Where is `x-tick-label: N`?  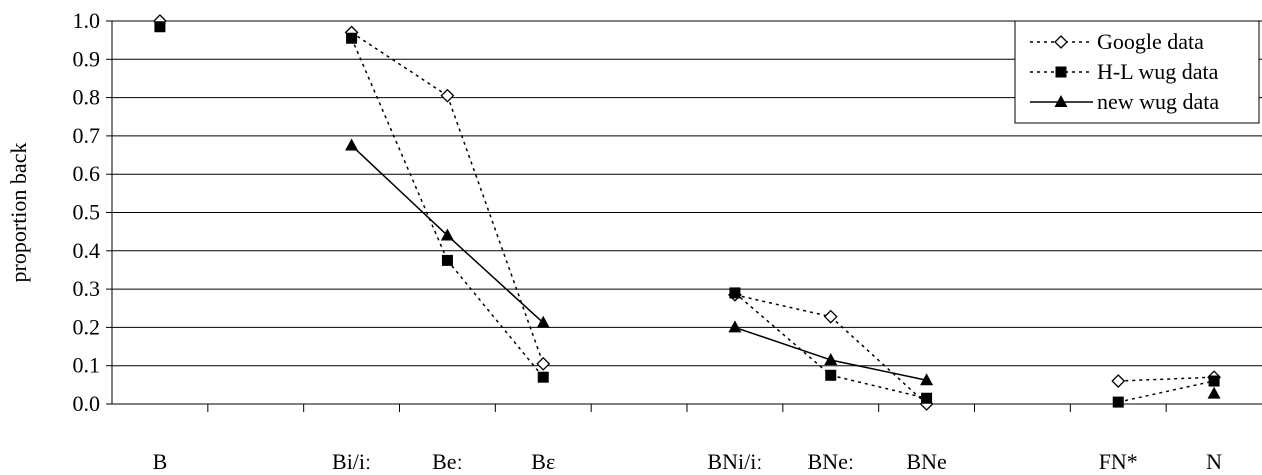 x-tick-label: N is located at coordinates (1214, 461).